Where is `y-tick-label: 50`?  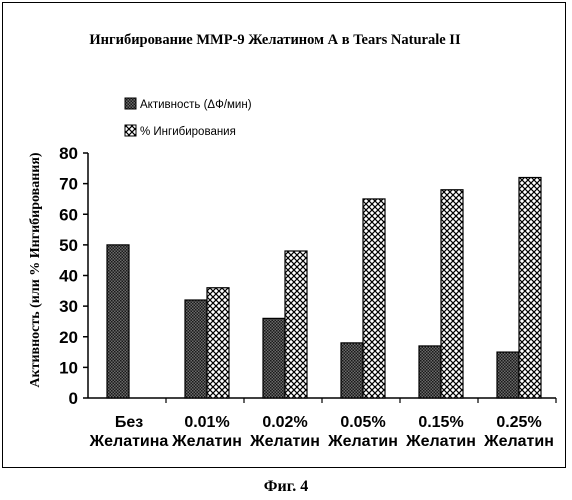
y-tick-label: 50 is located at coordinates (68, 245).